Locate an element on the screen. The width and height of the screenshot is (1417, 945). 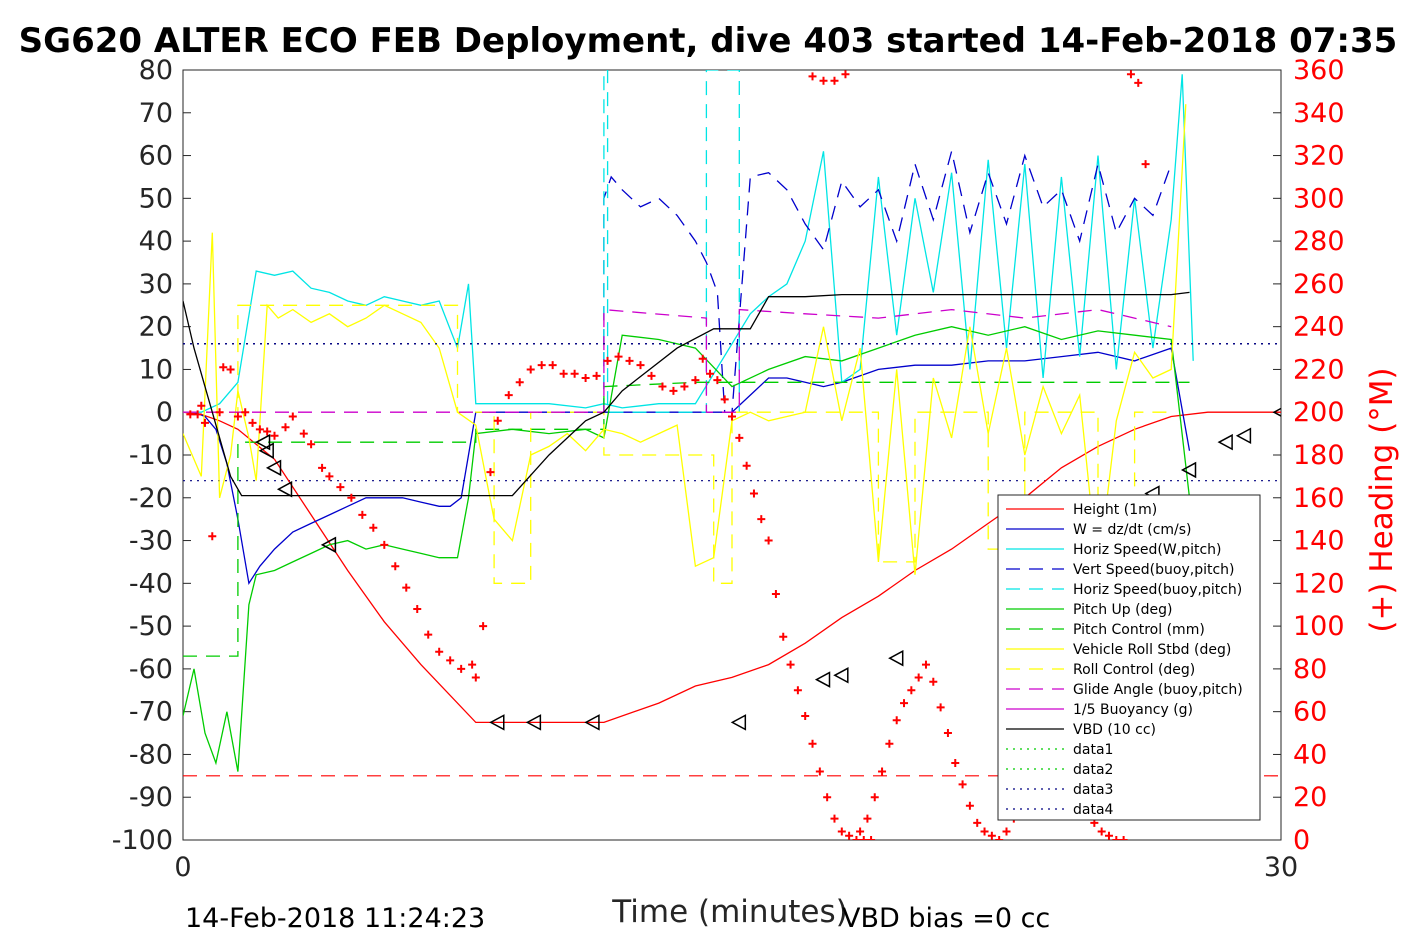
legend-label: Vehicle Roll Stbd (deg) is located at coordinates (1152, 650).